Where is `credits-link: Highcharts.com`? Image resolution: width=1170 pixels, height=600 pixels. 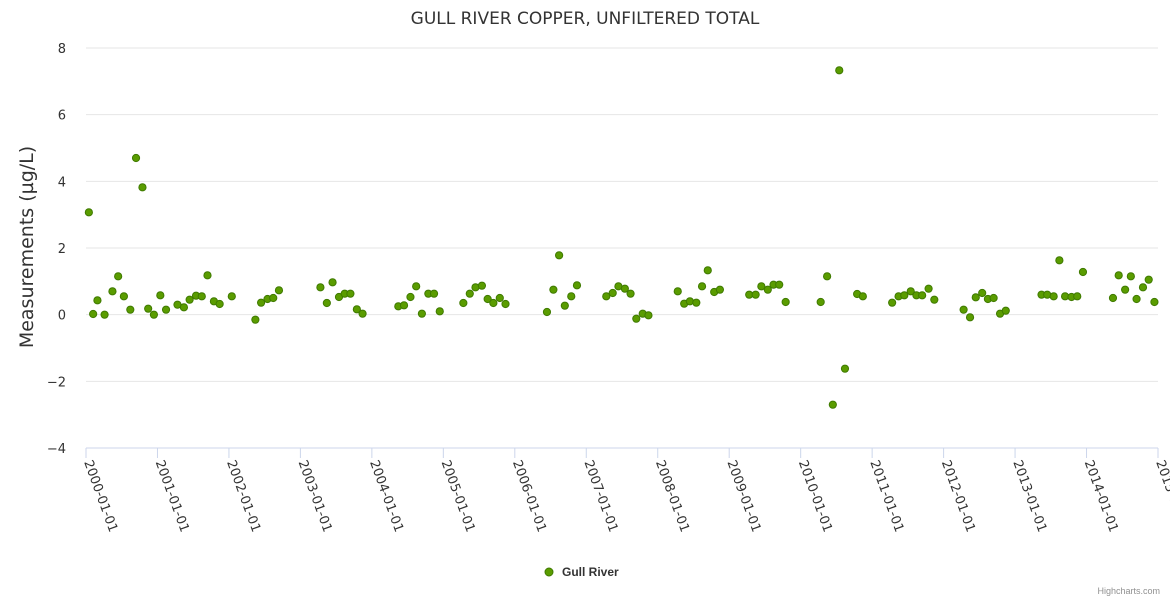
credits-link: Highcharts.com is located at coordinates (1128, 591).